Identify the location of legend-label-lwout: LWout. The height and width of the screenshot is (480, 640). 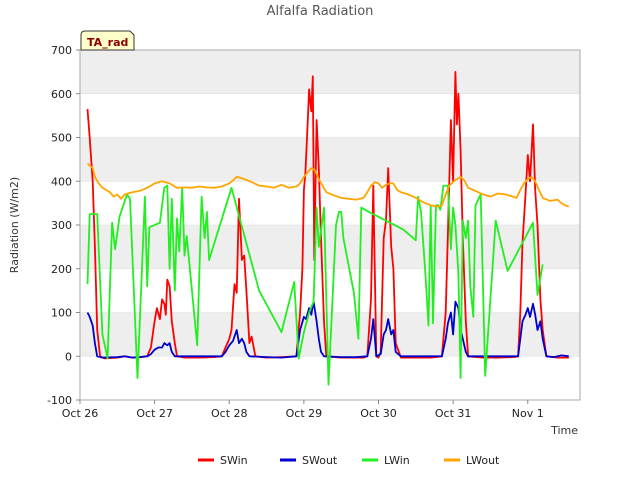
(483, 460).